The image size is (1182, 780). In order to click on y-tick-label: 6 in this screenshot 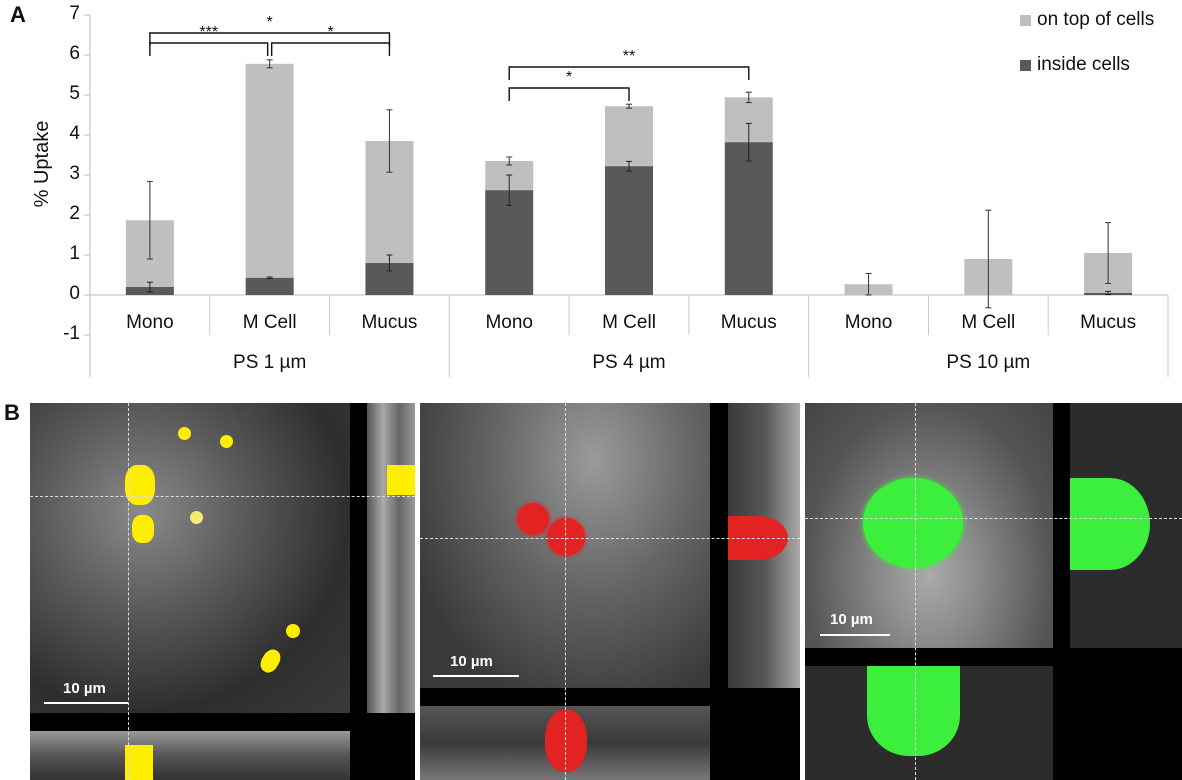, I will do `click(74, 53)`.